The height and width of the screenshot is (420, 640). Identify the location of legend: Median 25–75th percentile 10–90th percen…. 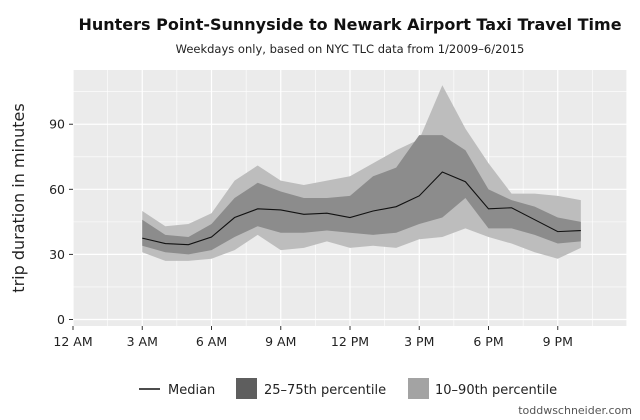
(348, 388).